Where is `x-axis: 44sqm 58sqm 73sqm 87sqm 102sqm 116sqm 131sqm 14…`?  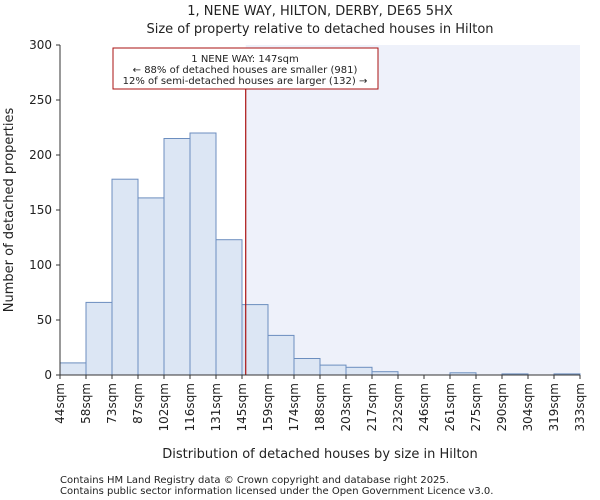
x-axis: 44sqm 58sqm 73sqm 87sqm 102sqm 116sqm 131sqm 14… is located at coordinates (320, 402).